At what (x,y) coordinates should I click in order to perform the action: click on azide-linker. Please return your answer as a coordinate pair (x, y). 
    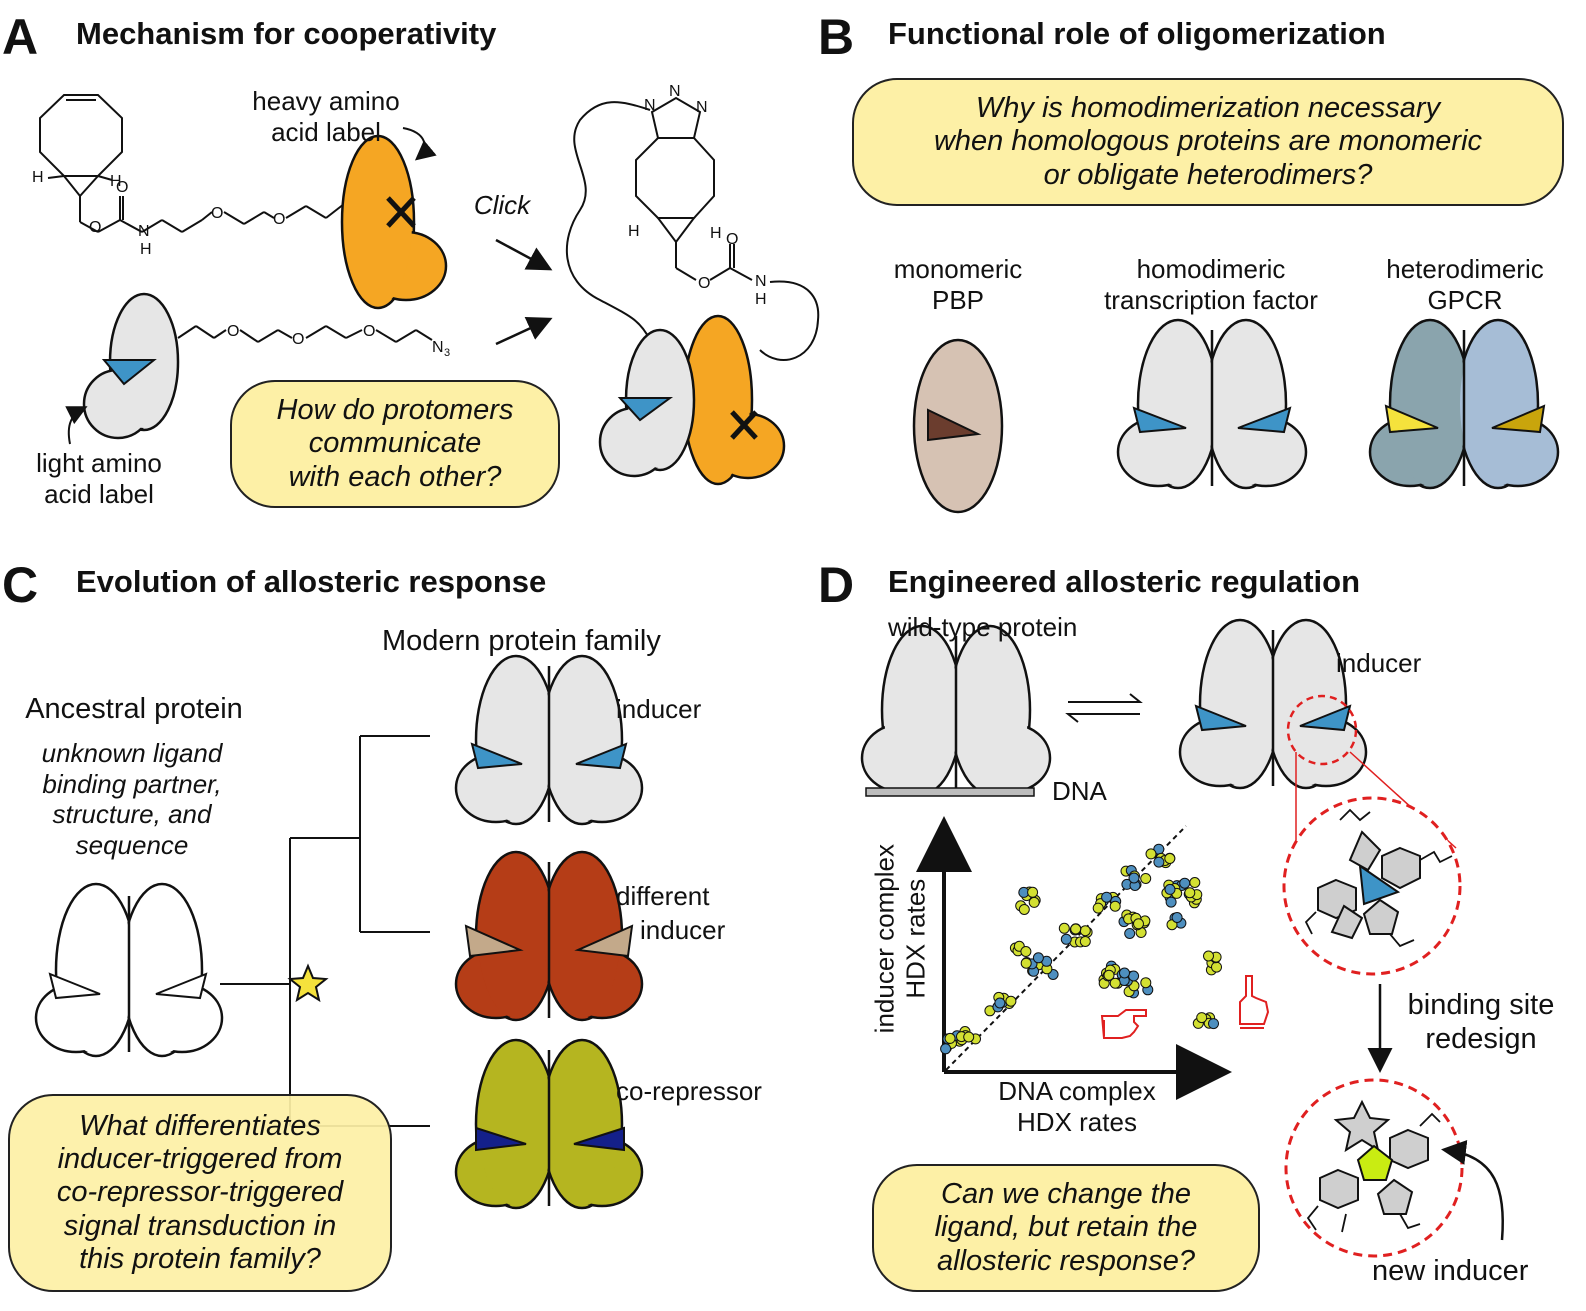
    Looking at the image, I should click on (305, 334).